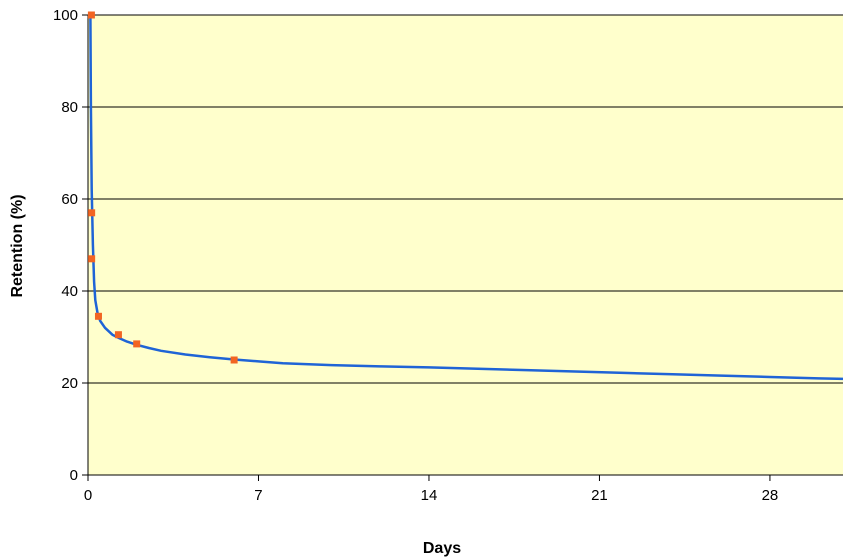 This screenshot has height=560, width=843. I want to click on x-tick-label: 0, so click(88, 495).